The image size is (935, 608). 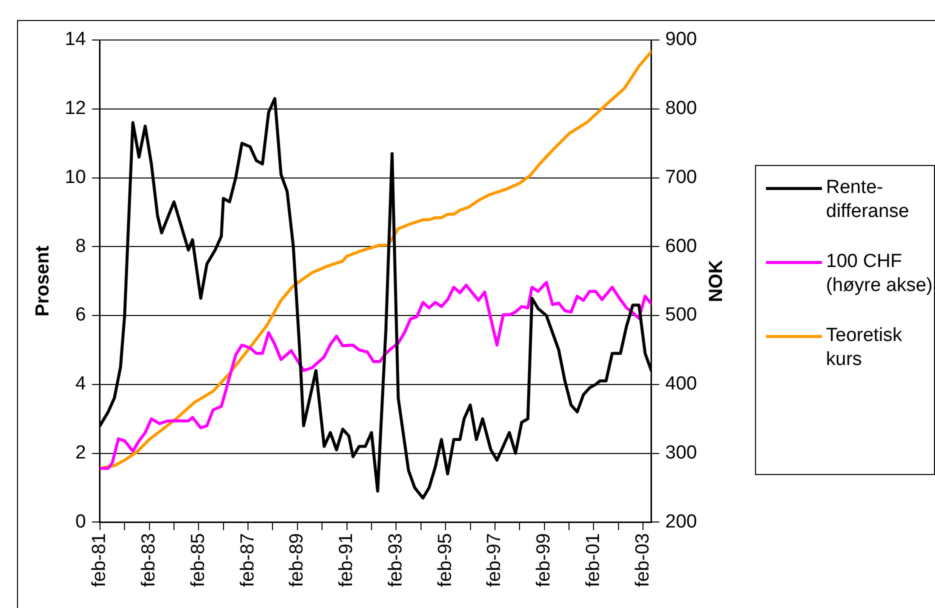 What do you see at coordinates (593, 560) in the screenshot?
I see `x-tick-label: feb-01` at bounding box center [593, 560].